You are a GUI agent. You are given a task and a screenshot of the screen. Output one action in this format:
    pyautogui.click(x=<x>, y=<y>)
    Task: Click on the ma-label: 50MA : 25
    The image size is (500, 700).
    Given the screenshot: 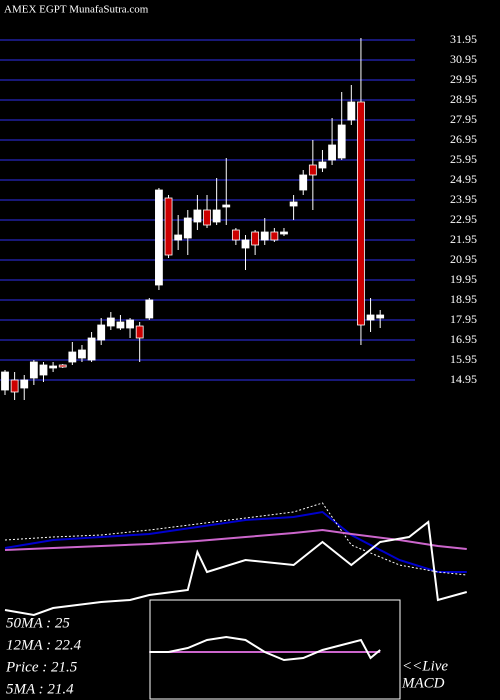 What is the action you would take?
    pyautogui.click(x=38, y=623)
    